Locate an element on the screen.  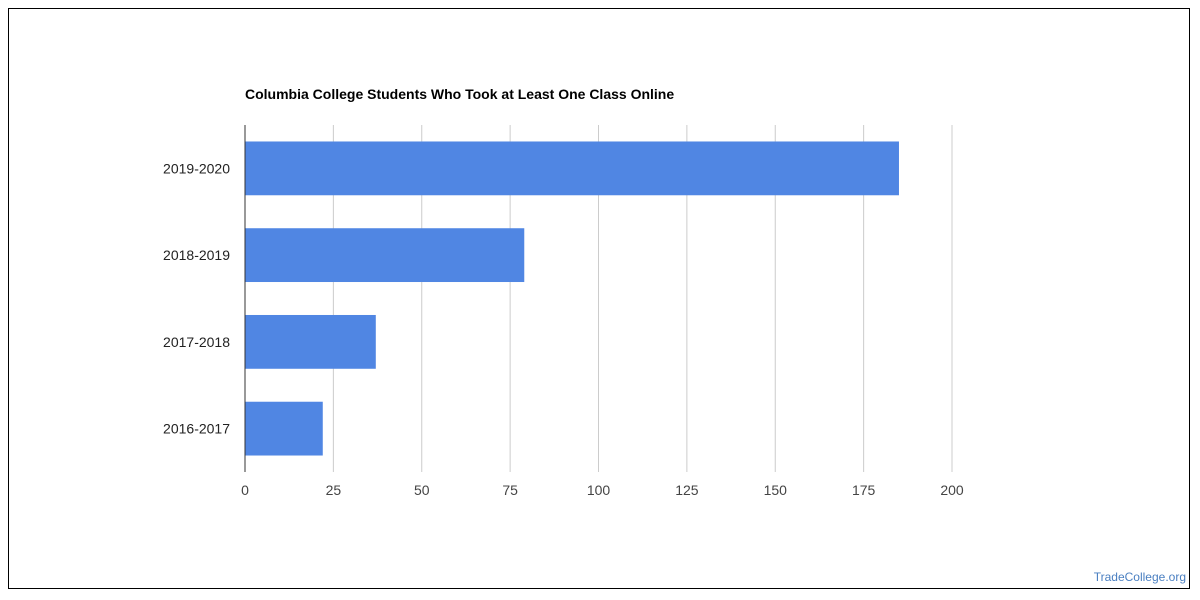
category-label: 2018-2019 is located at coordinates (196, 255).